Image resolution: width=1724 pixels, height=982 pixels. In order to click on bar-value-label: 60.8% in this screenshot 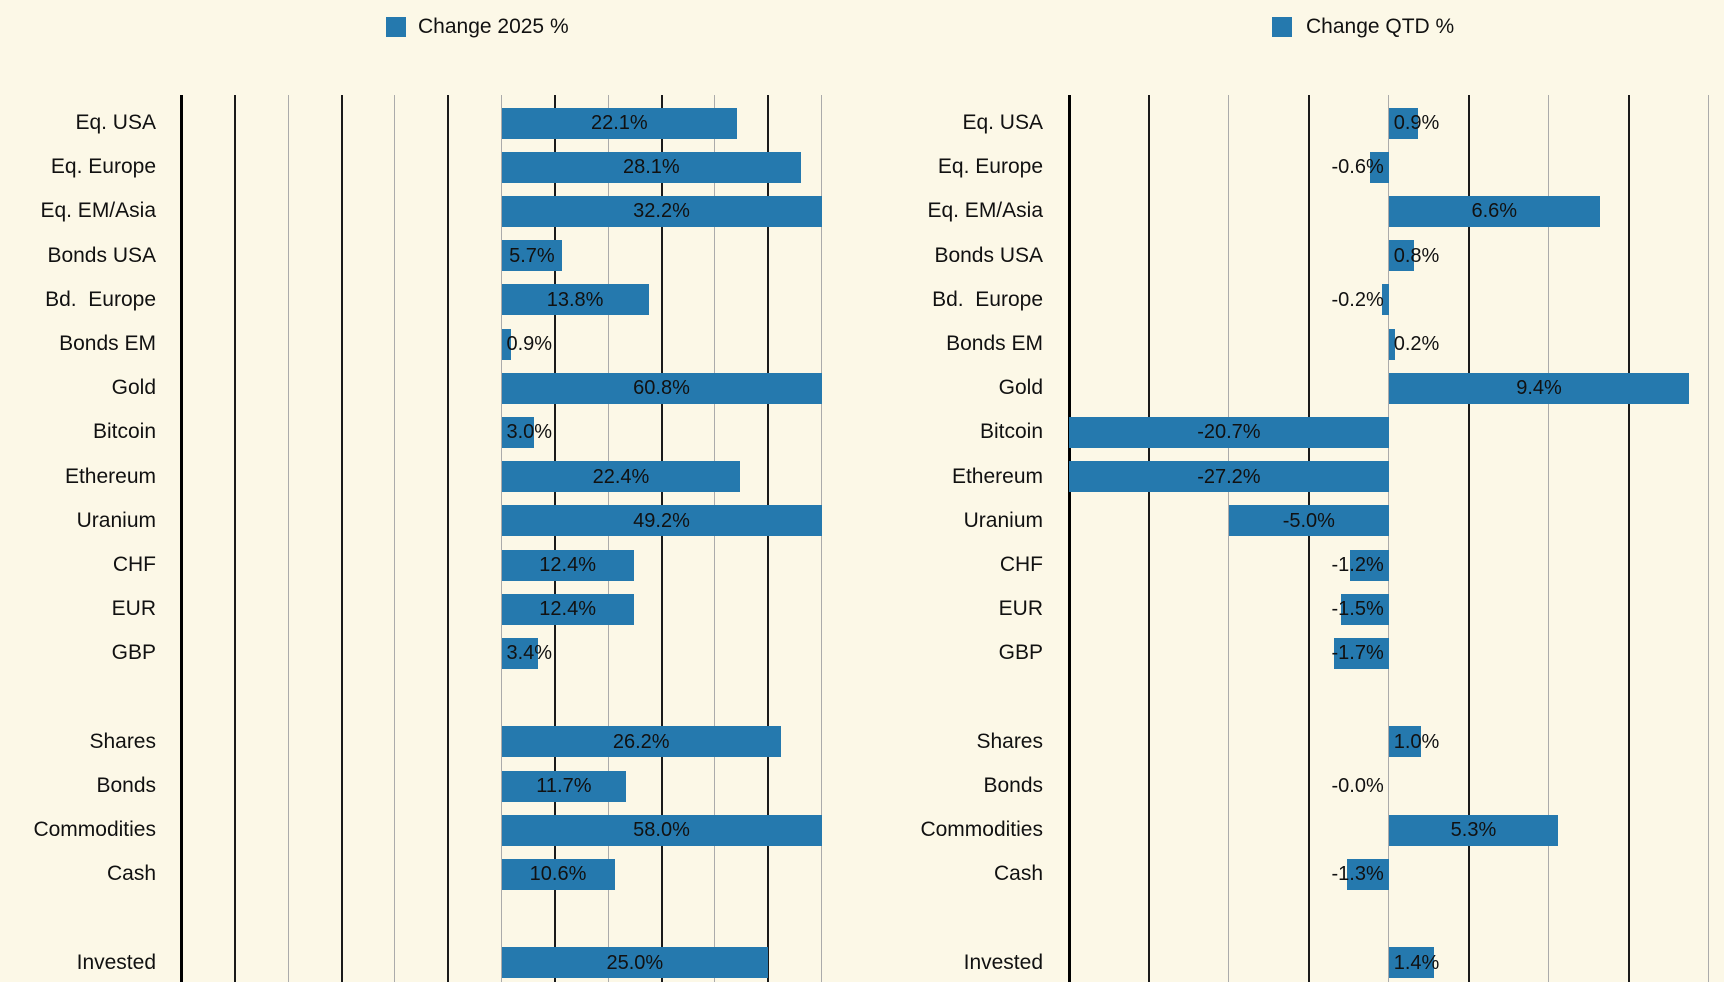, I will do `click(661, 388)`.